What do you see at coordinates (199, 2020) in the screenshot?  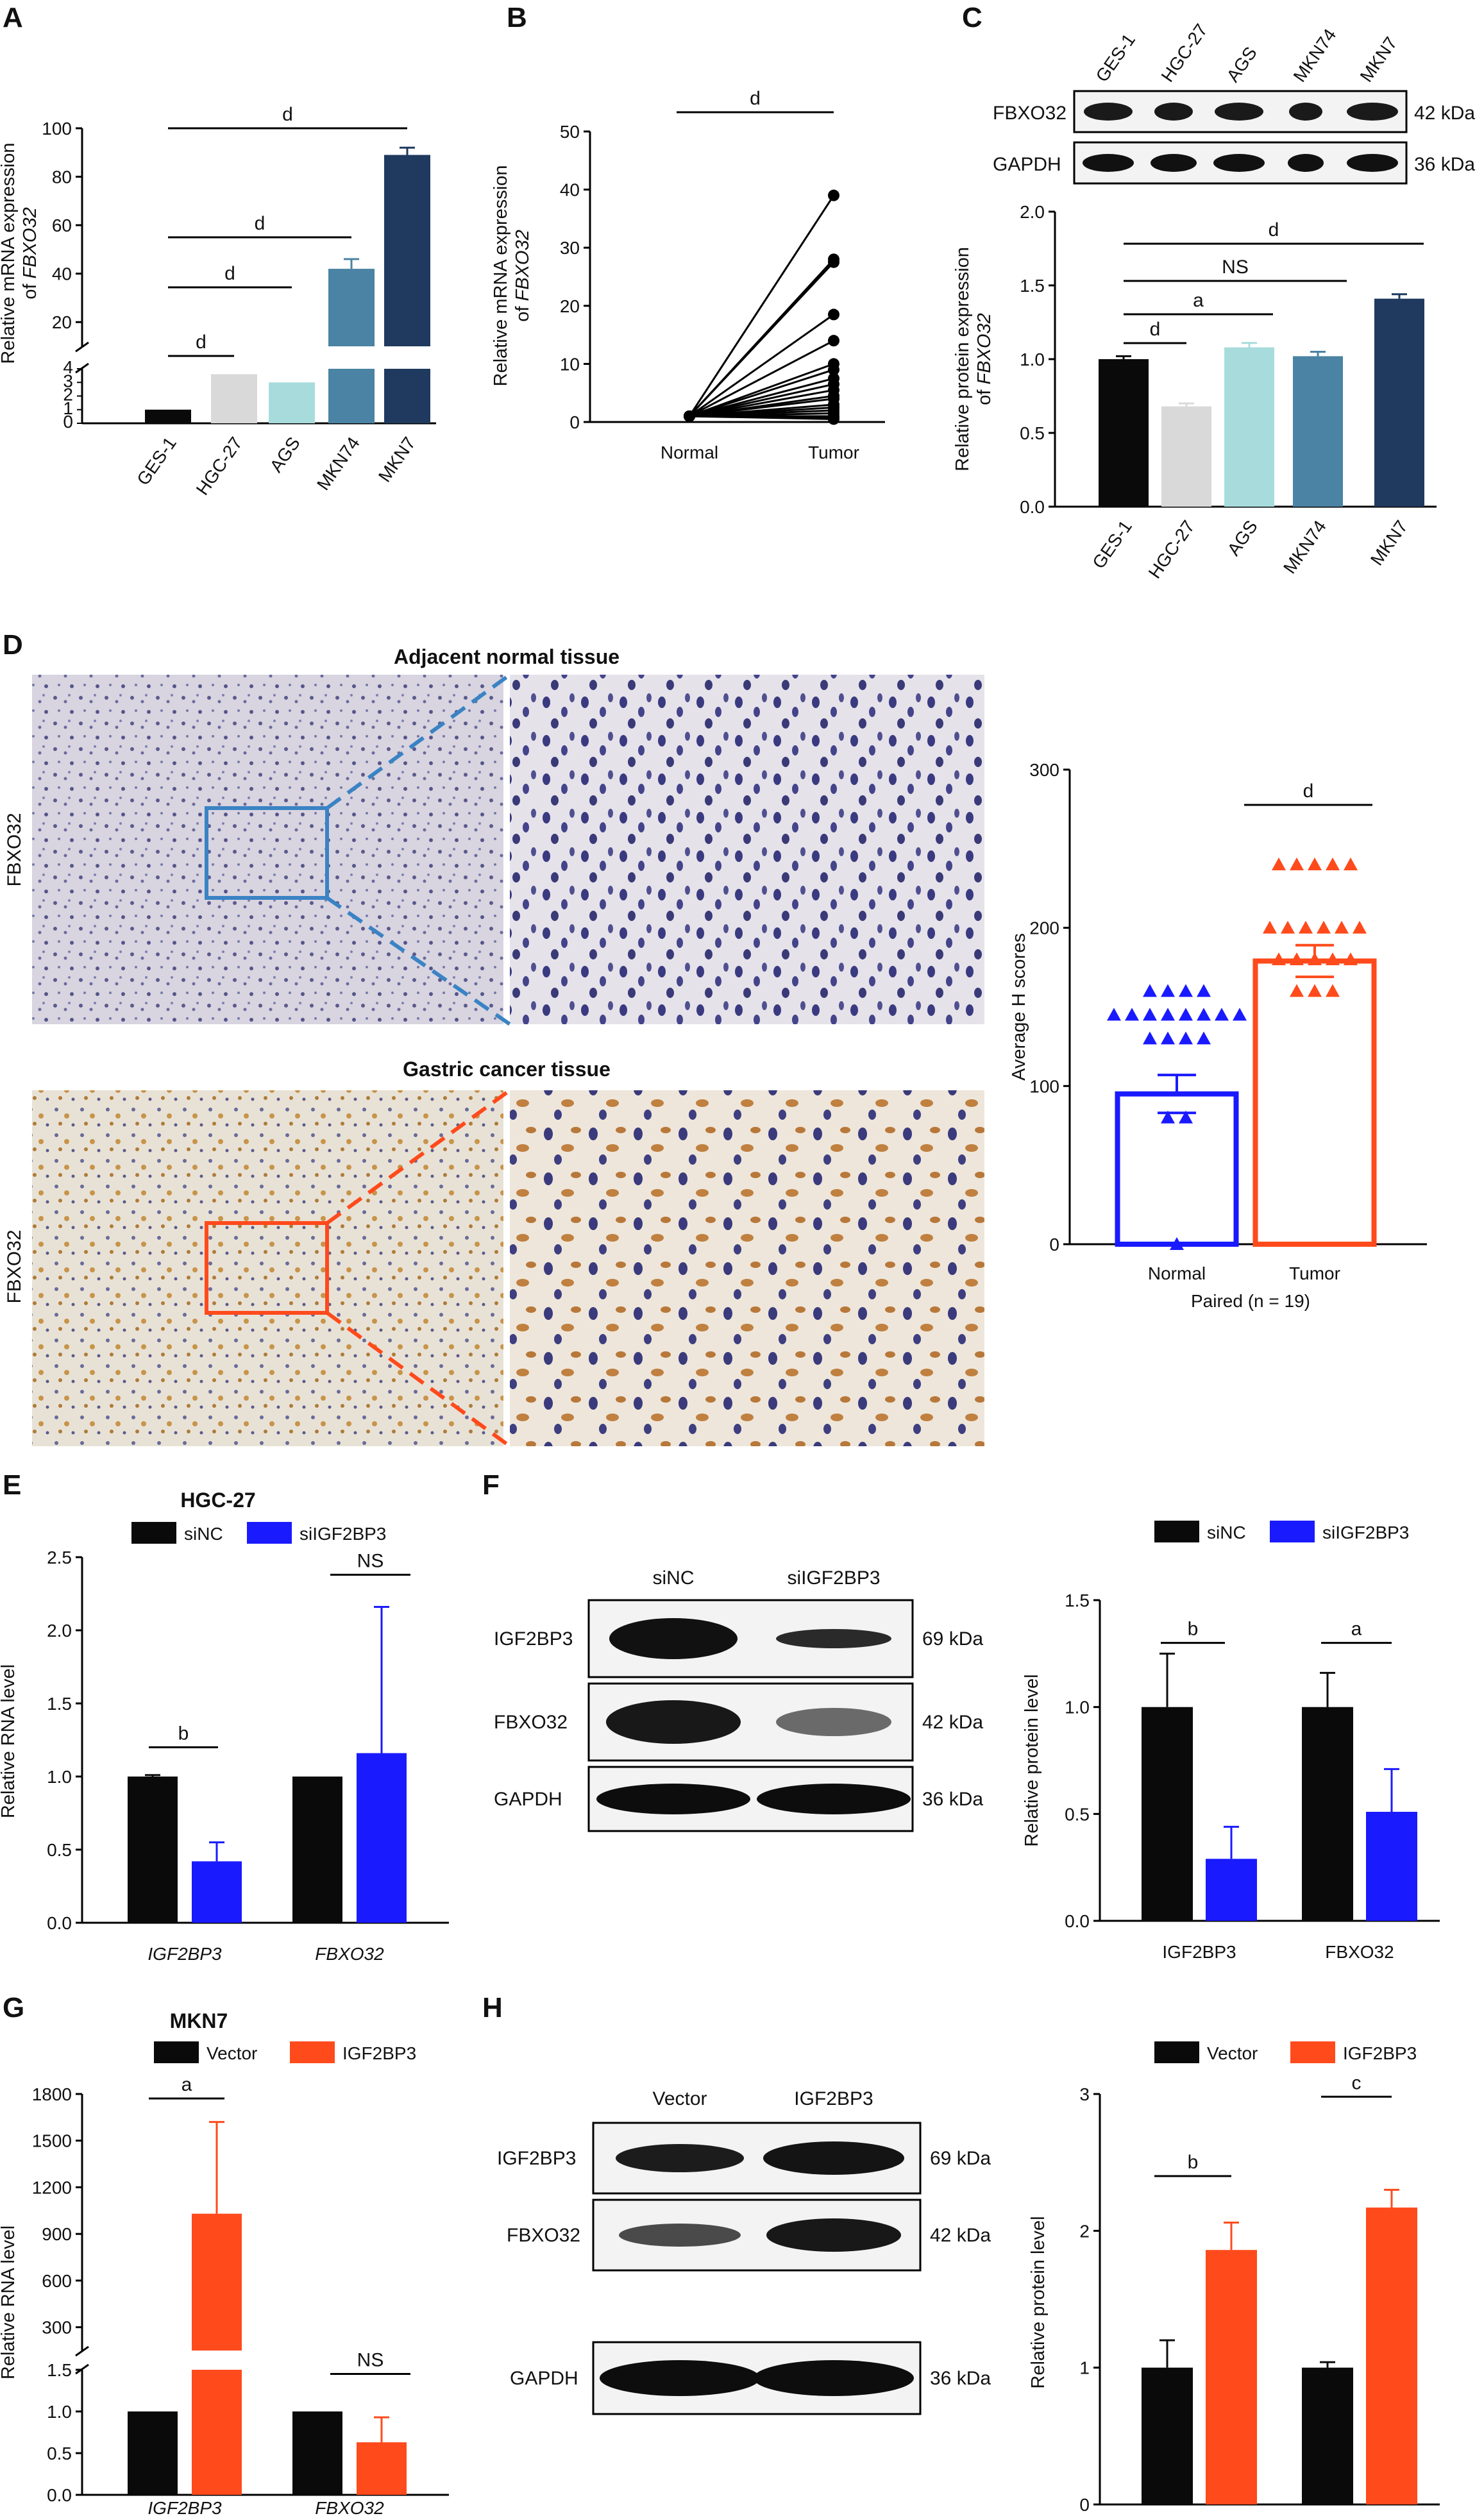 I see `g-title: MKN7` at bounding box center [199, 2020].